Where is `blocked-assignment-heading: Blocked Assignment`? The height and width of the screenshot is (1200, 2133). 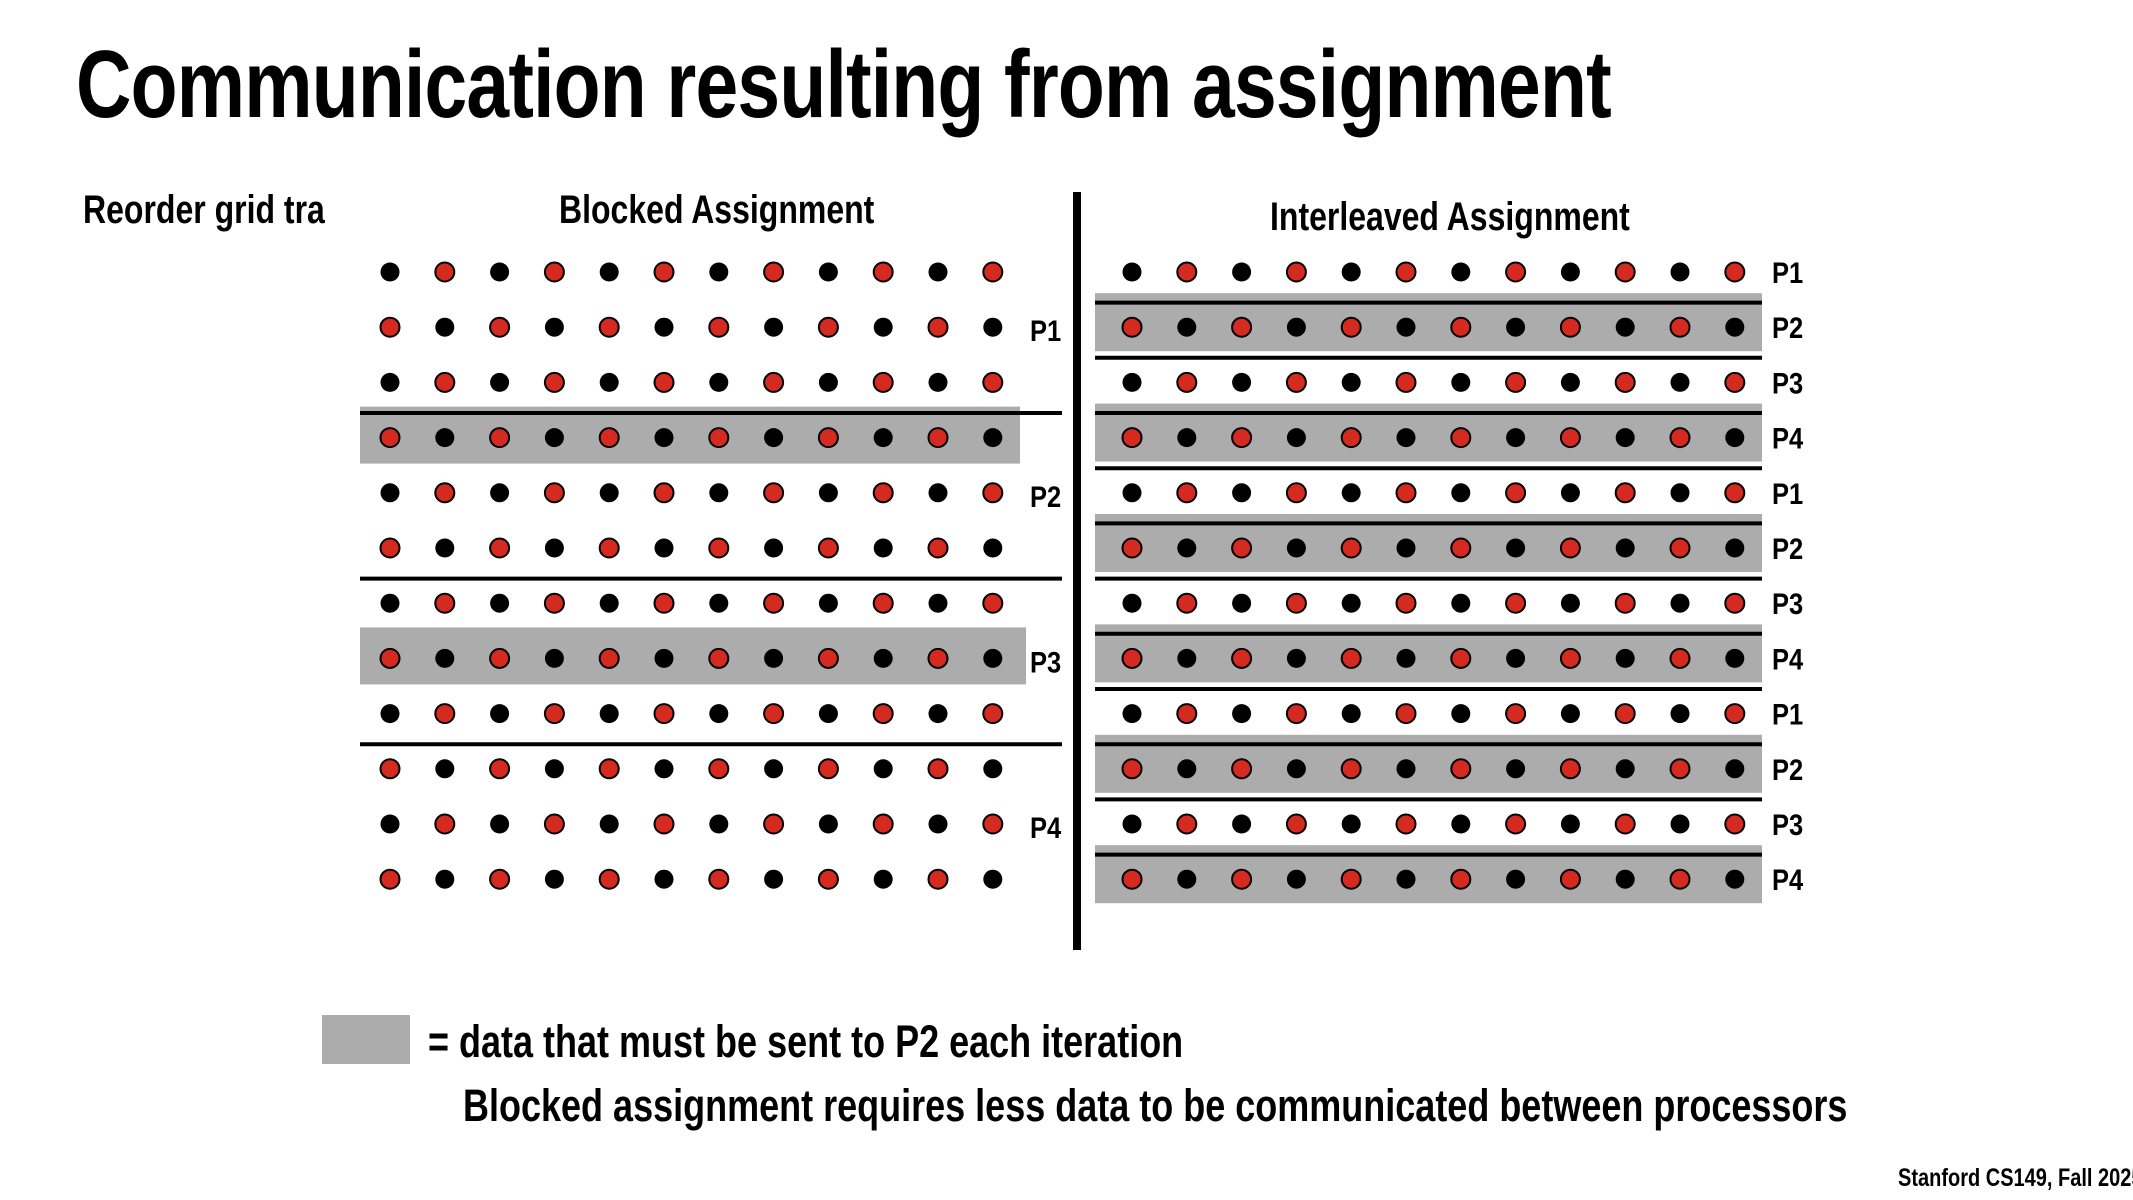
blocked-assignment-heading: Blocked Assignment is located at coordinates (717, 210).